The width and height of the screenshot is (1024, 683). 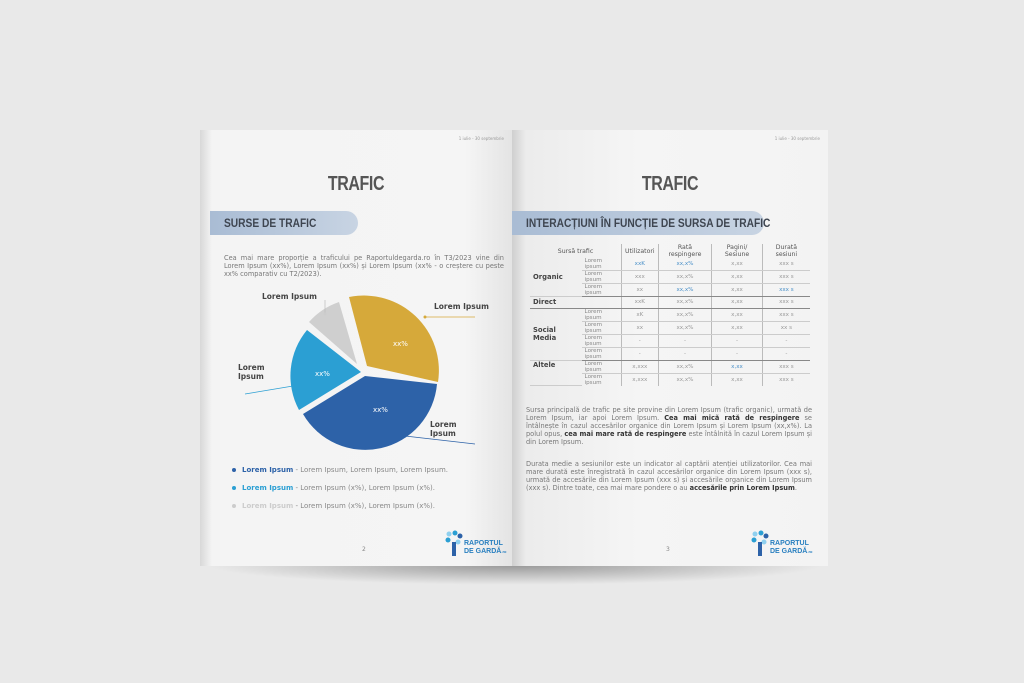 I want to click on table-row: Lorem ipsum xx xx,x% x,xx xx s, so click(x=670, y=328).